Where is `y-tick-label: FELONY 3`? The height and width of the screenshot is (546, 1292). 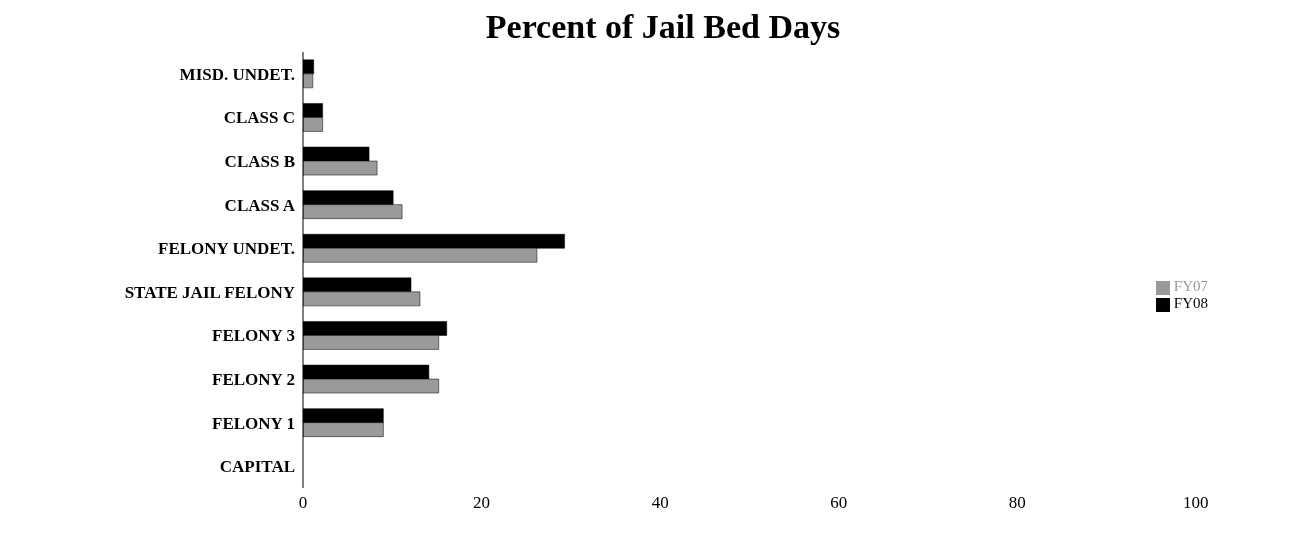 y-tick-label: FELONY 3 is located at coordinates (253, 336).